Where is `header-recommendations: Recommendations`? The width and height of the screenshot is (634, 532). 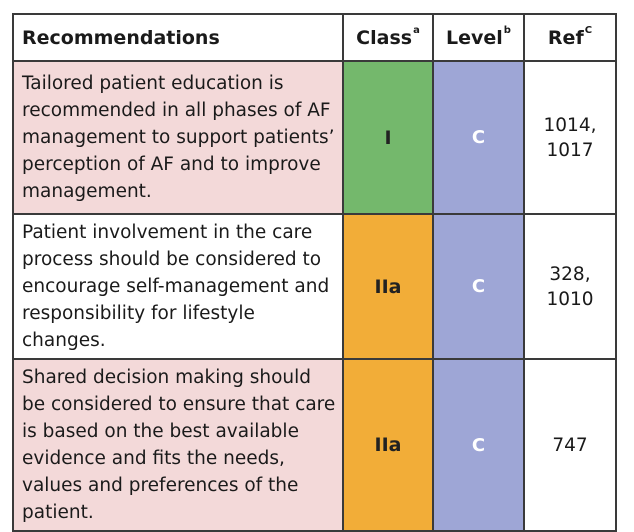 header-recommendations: Recommendations is located at coordinates (178, 37).